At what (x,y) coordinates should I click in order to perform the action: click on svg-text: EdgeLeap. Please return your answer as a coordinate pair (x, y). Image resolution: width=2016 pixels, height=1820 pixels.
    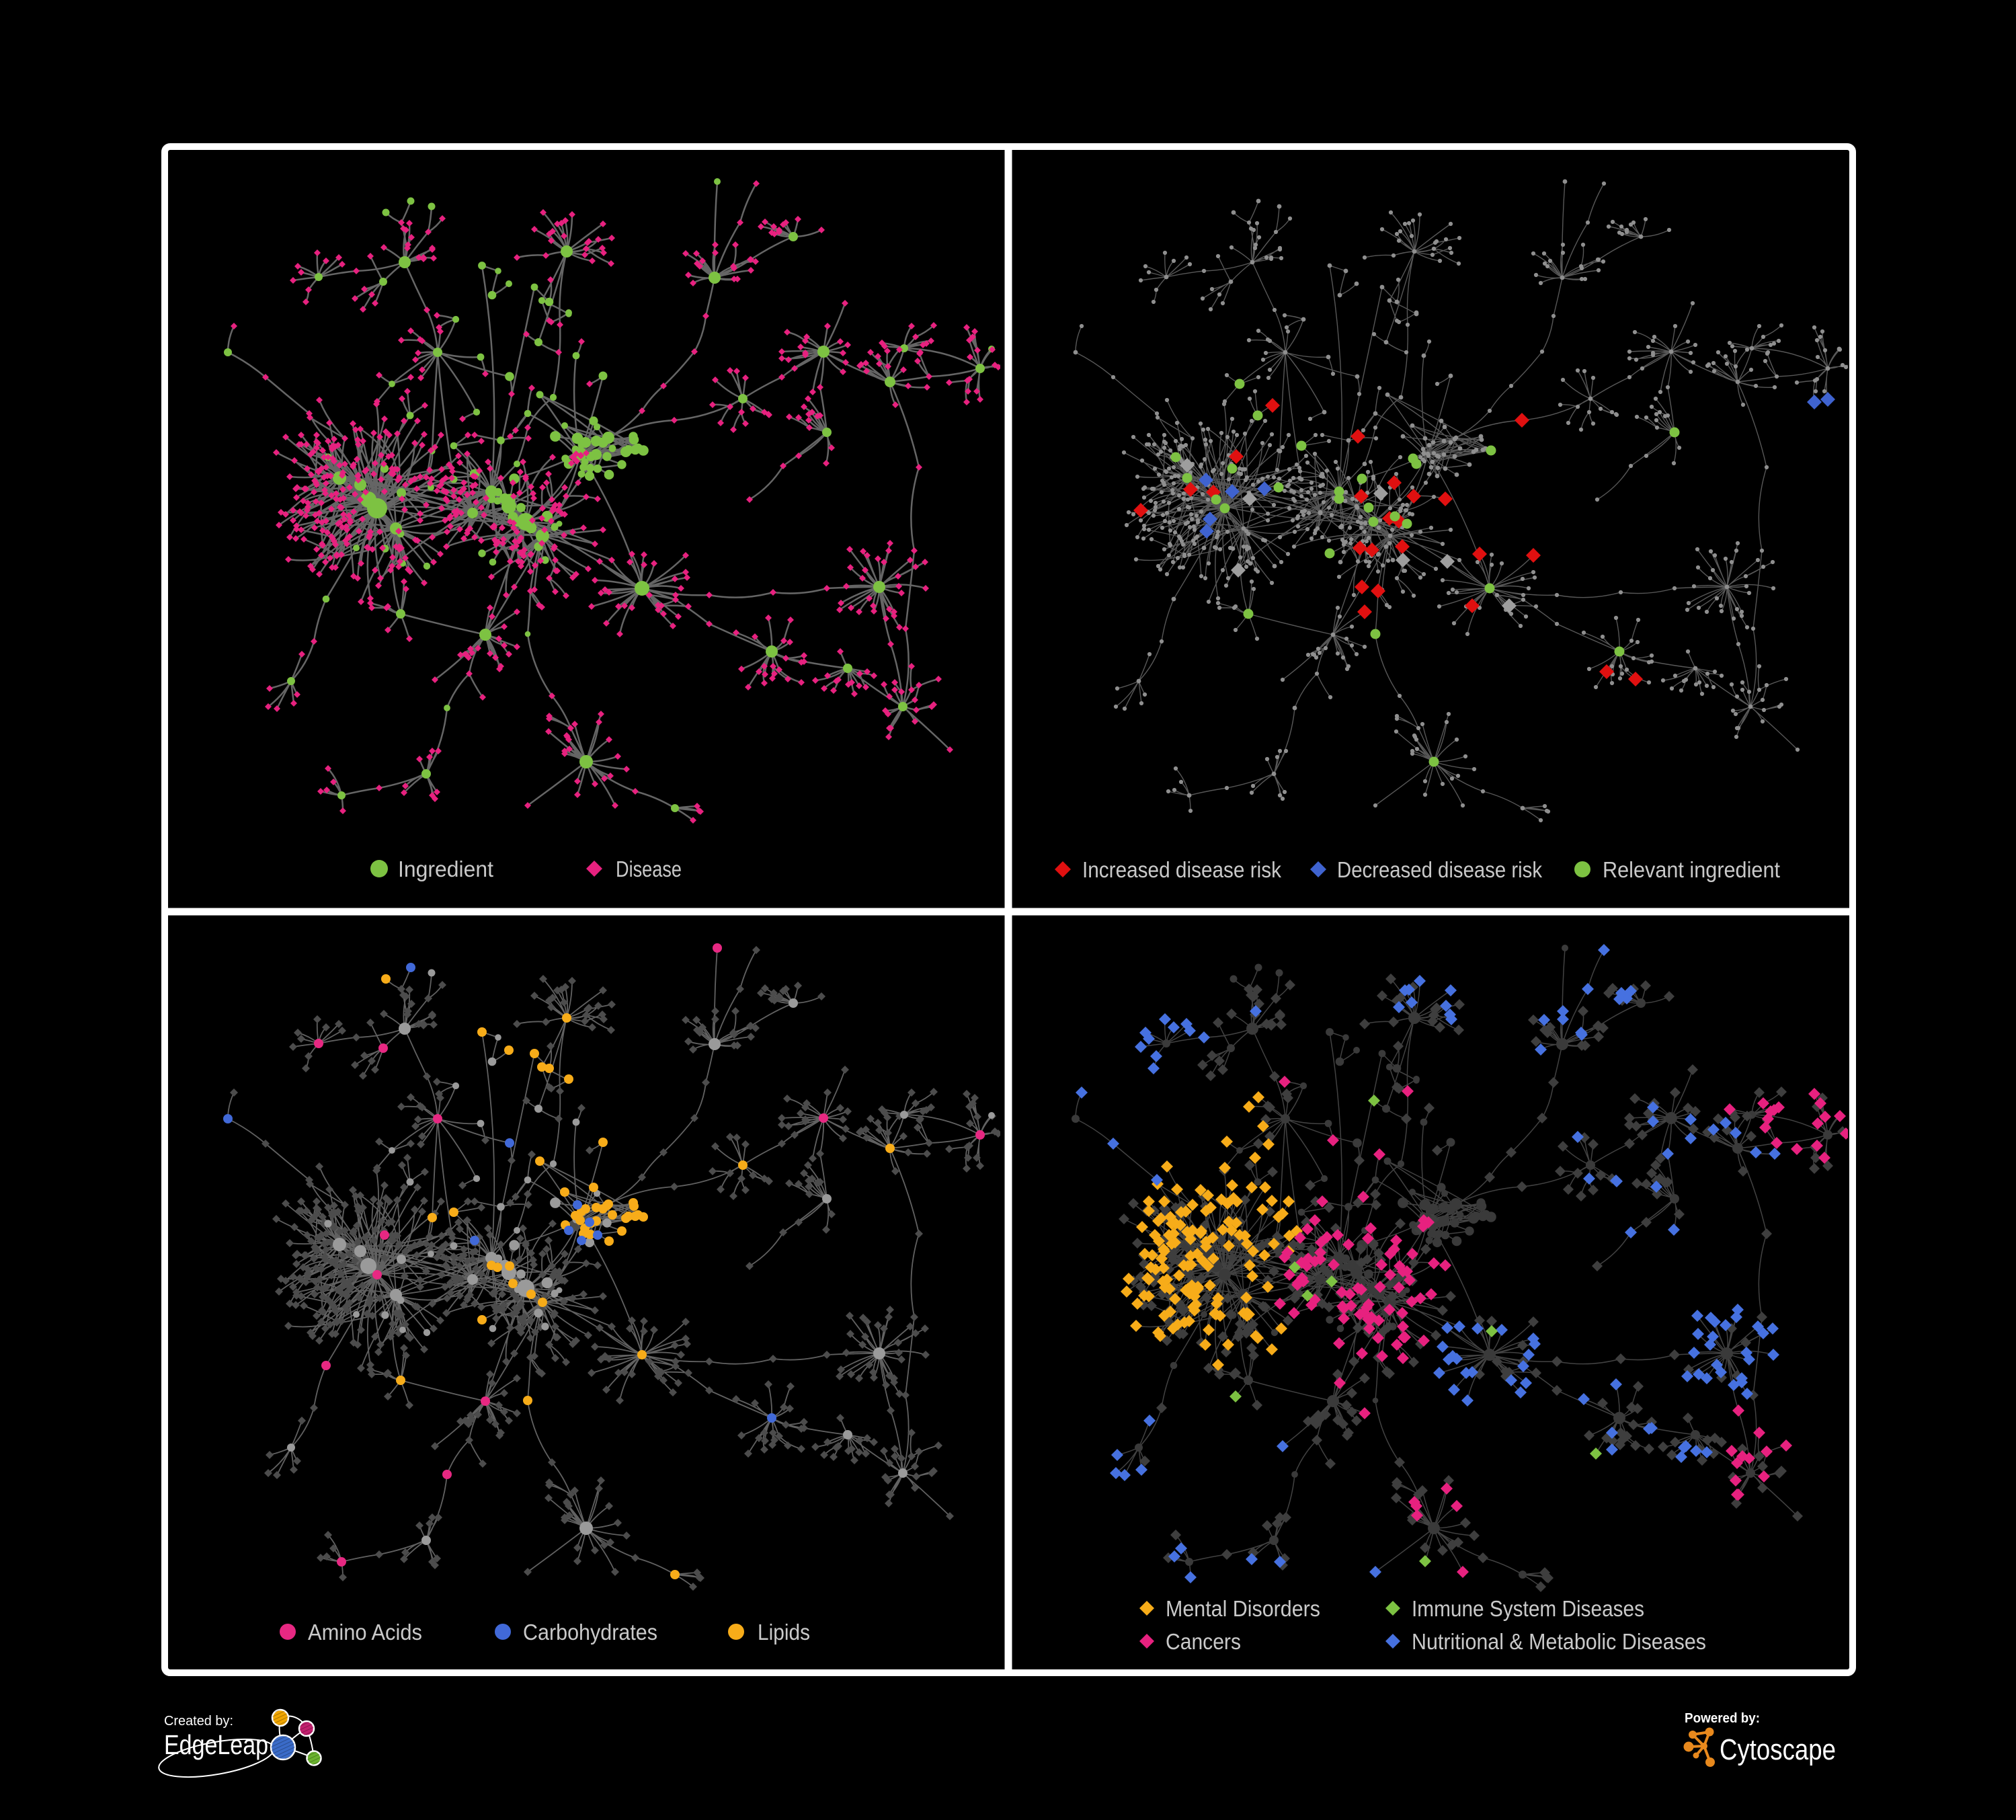
    Looking at the image, I should click on (216, 1744).